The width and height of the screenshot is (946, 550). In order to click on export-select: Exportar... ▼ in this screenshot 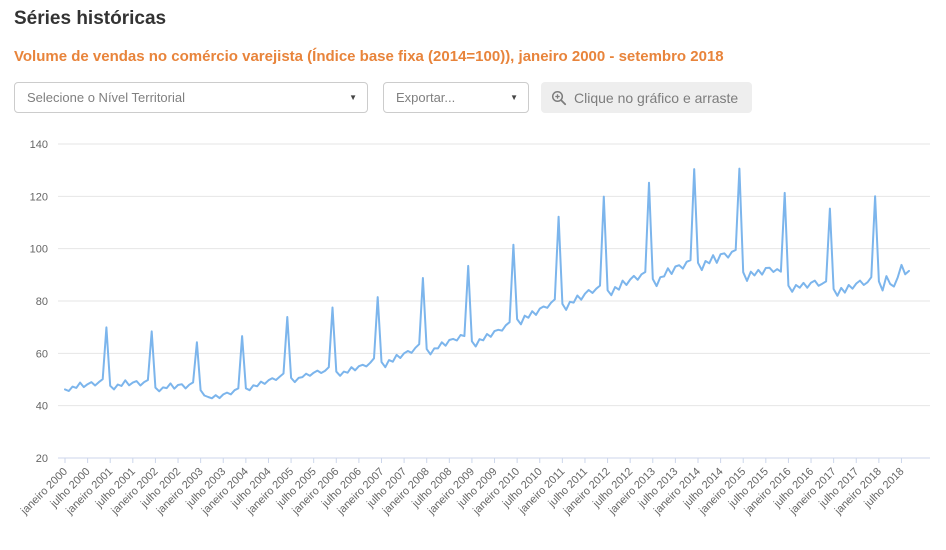, I will do `click(456, 97)`.